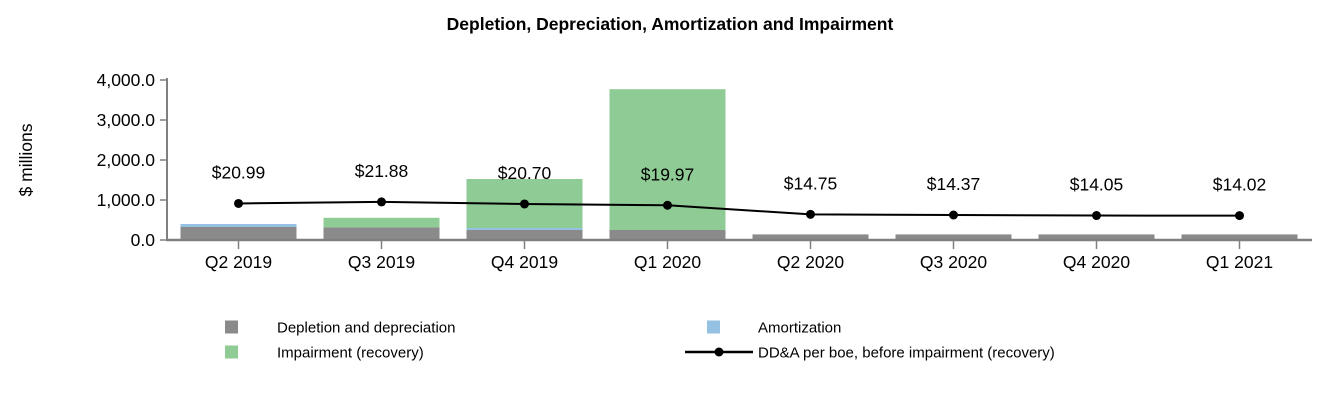  I want to click on dda-point-q3-2020, so click(953, 215).